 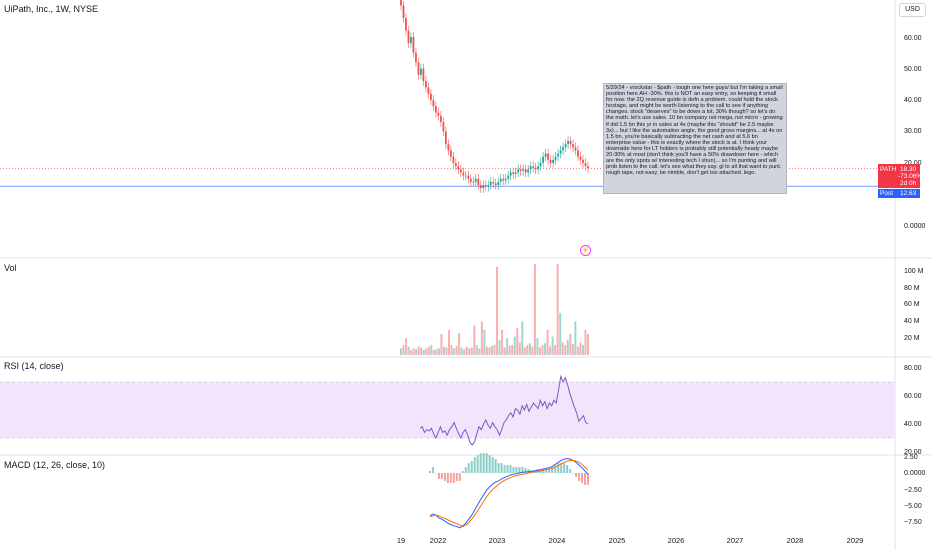 I want to click on post-market-badge: Post 12.63, so click(x=899, y=193).